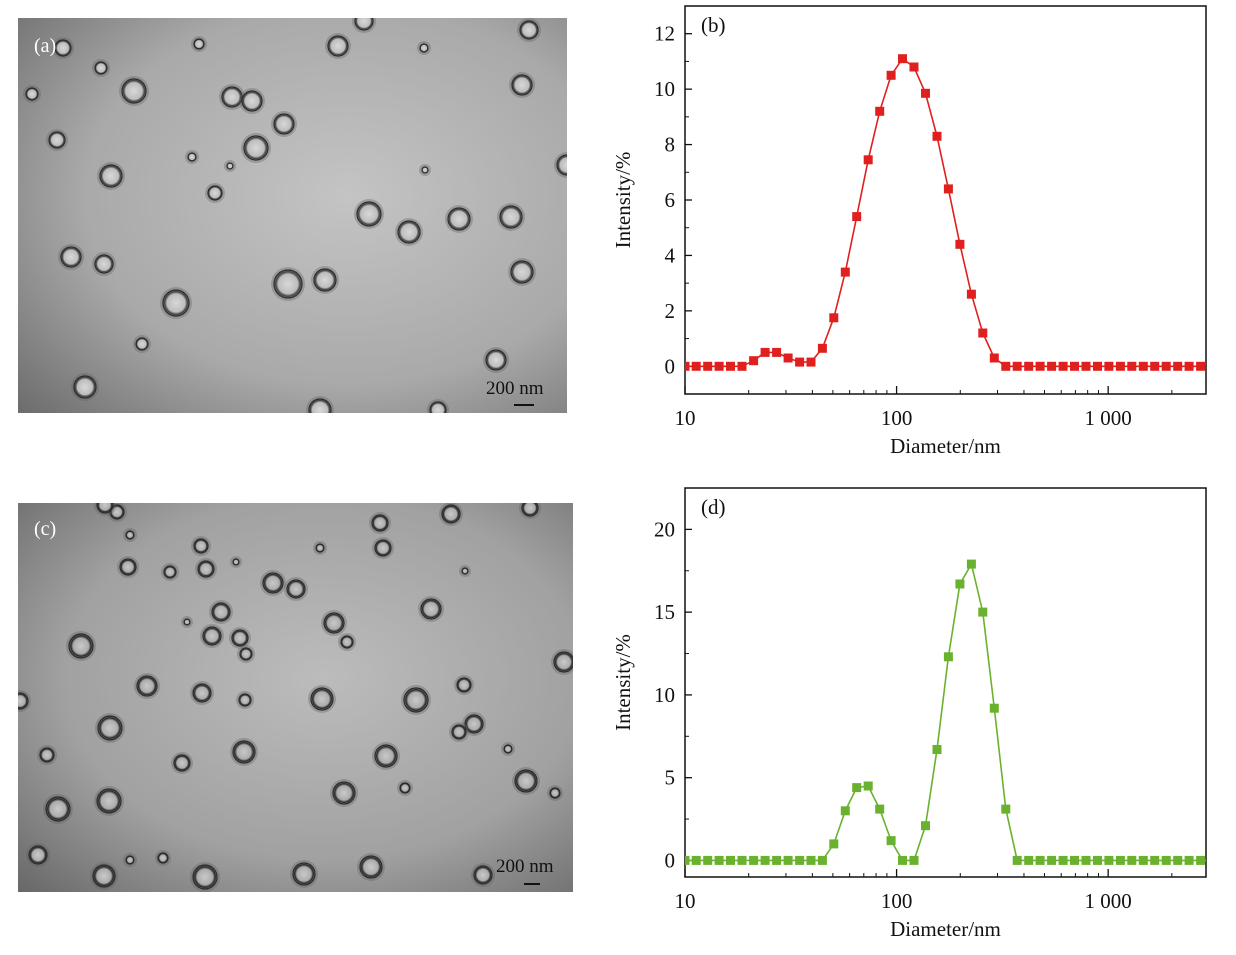 The image size is (1236, 955). Describe the element at coordinates (45, 46) in the screenshot. I see `panel-label-a: (a)` at that location.